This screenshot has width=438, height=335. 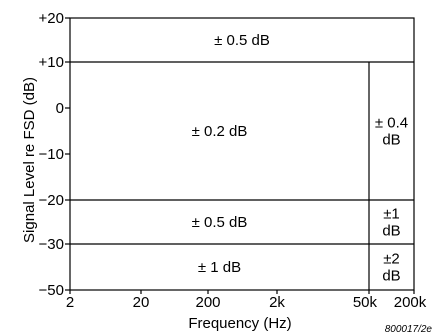 I want to click on x-tick-label: 50k, so click(x=365, y=302).